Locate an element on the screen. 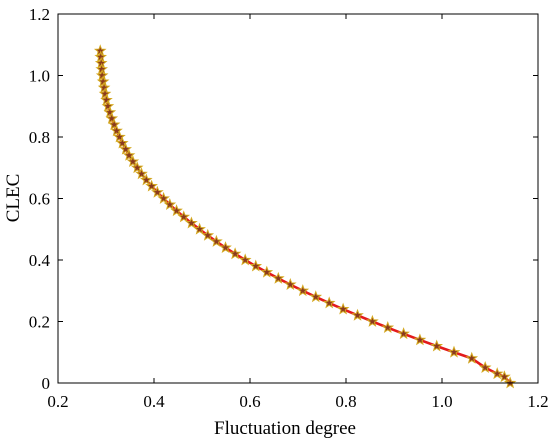  y-tick-label: 1.2 is located at coordinates (39, 14).